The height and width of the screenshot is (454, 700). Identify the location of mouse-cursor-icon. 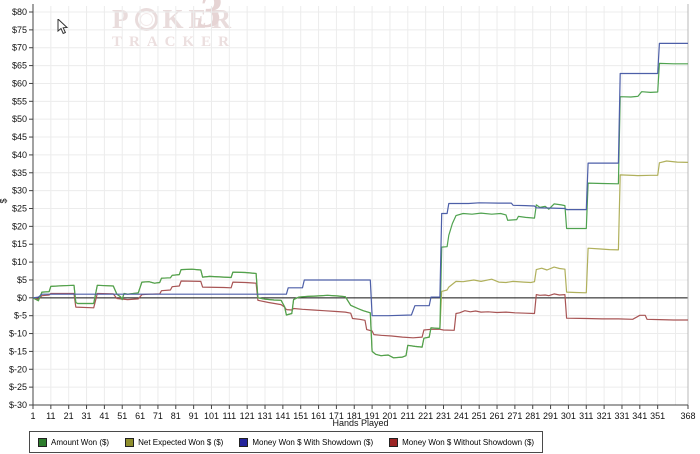
(63, 27).